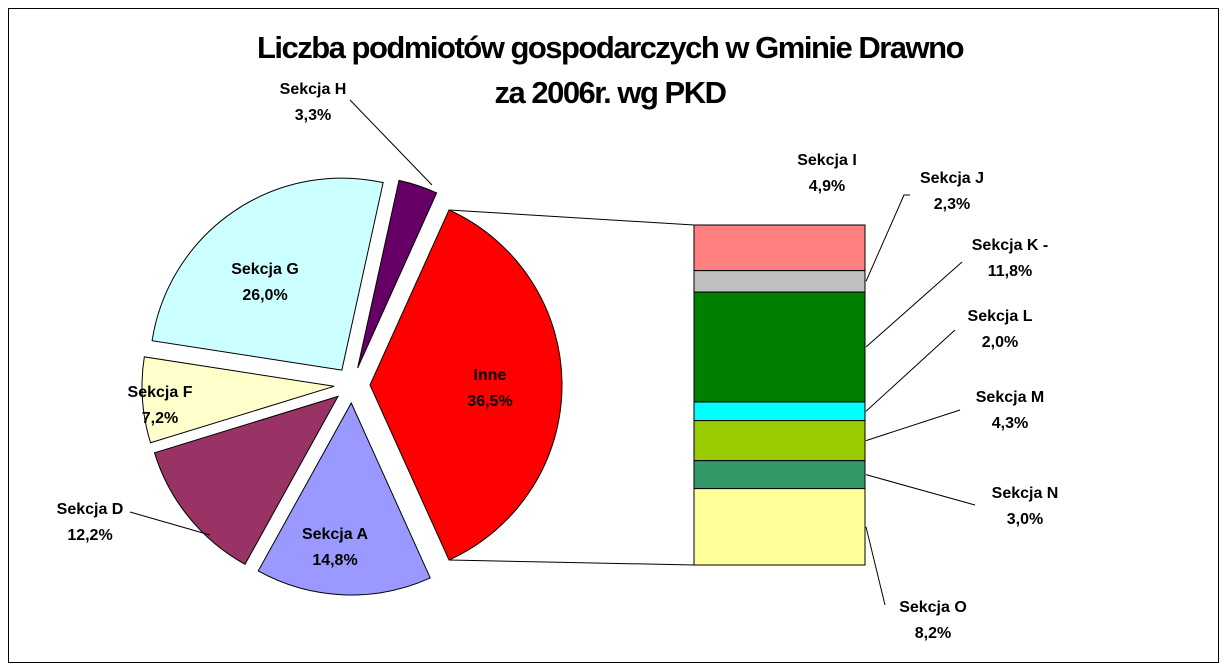 Image resolution: width=1227 pixels, height=671 pixels. What do you see at coordinates (89, 535) in the screenshot?
I see `data-label: 12,2%` at bounding box center [89, 535].